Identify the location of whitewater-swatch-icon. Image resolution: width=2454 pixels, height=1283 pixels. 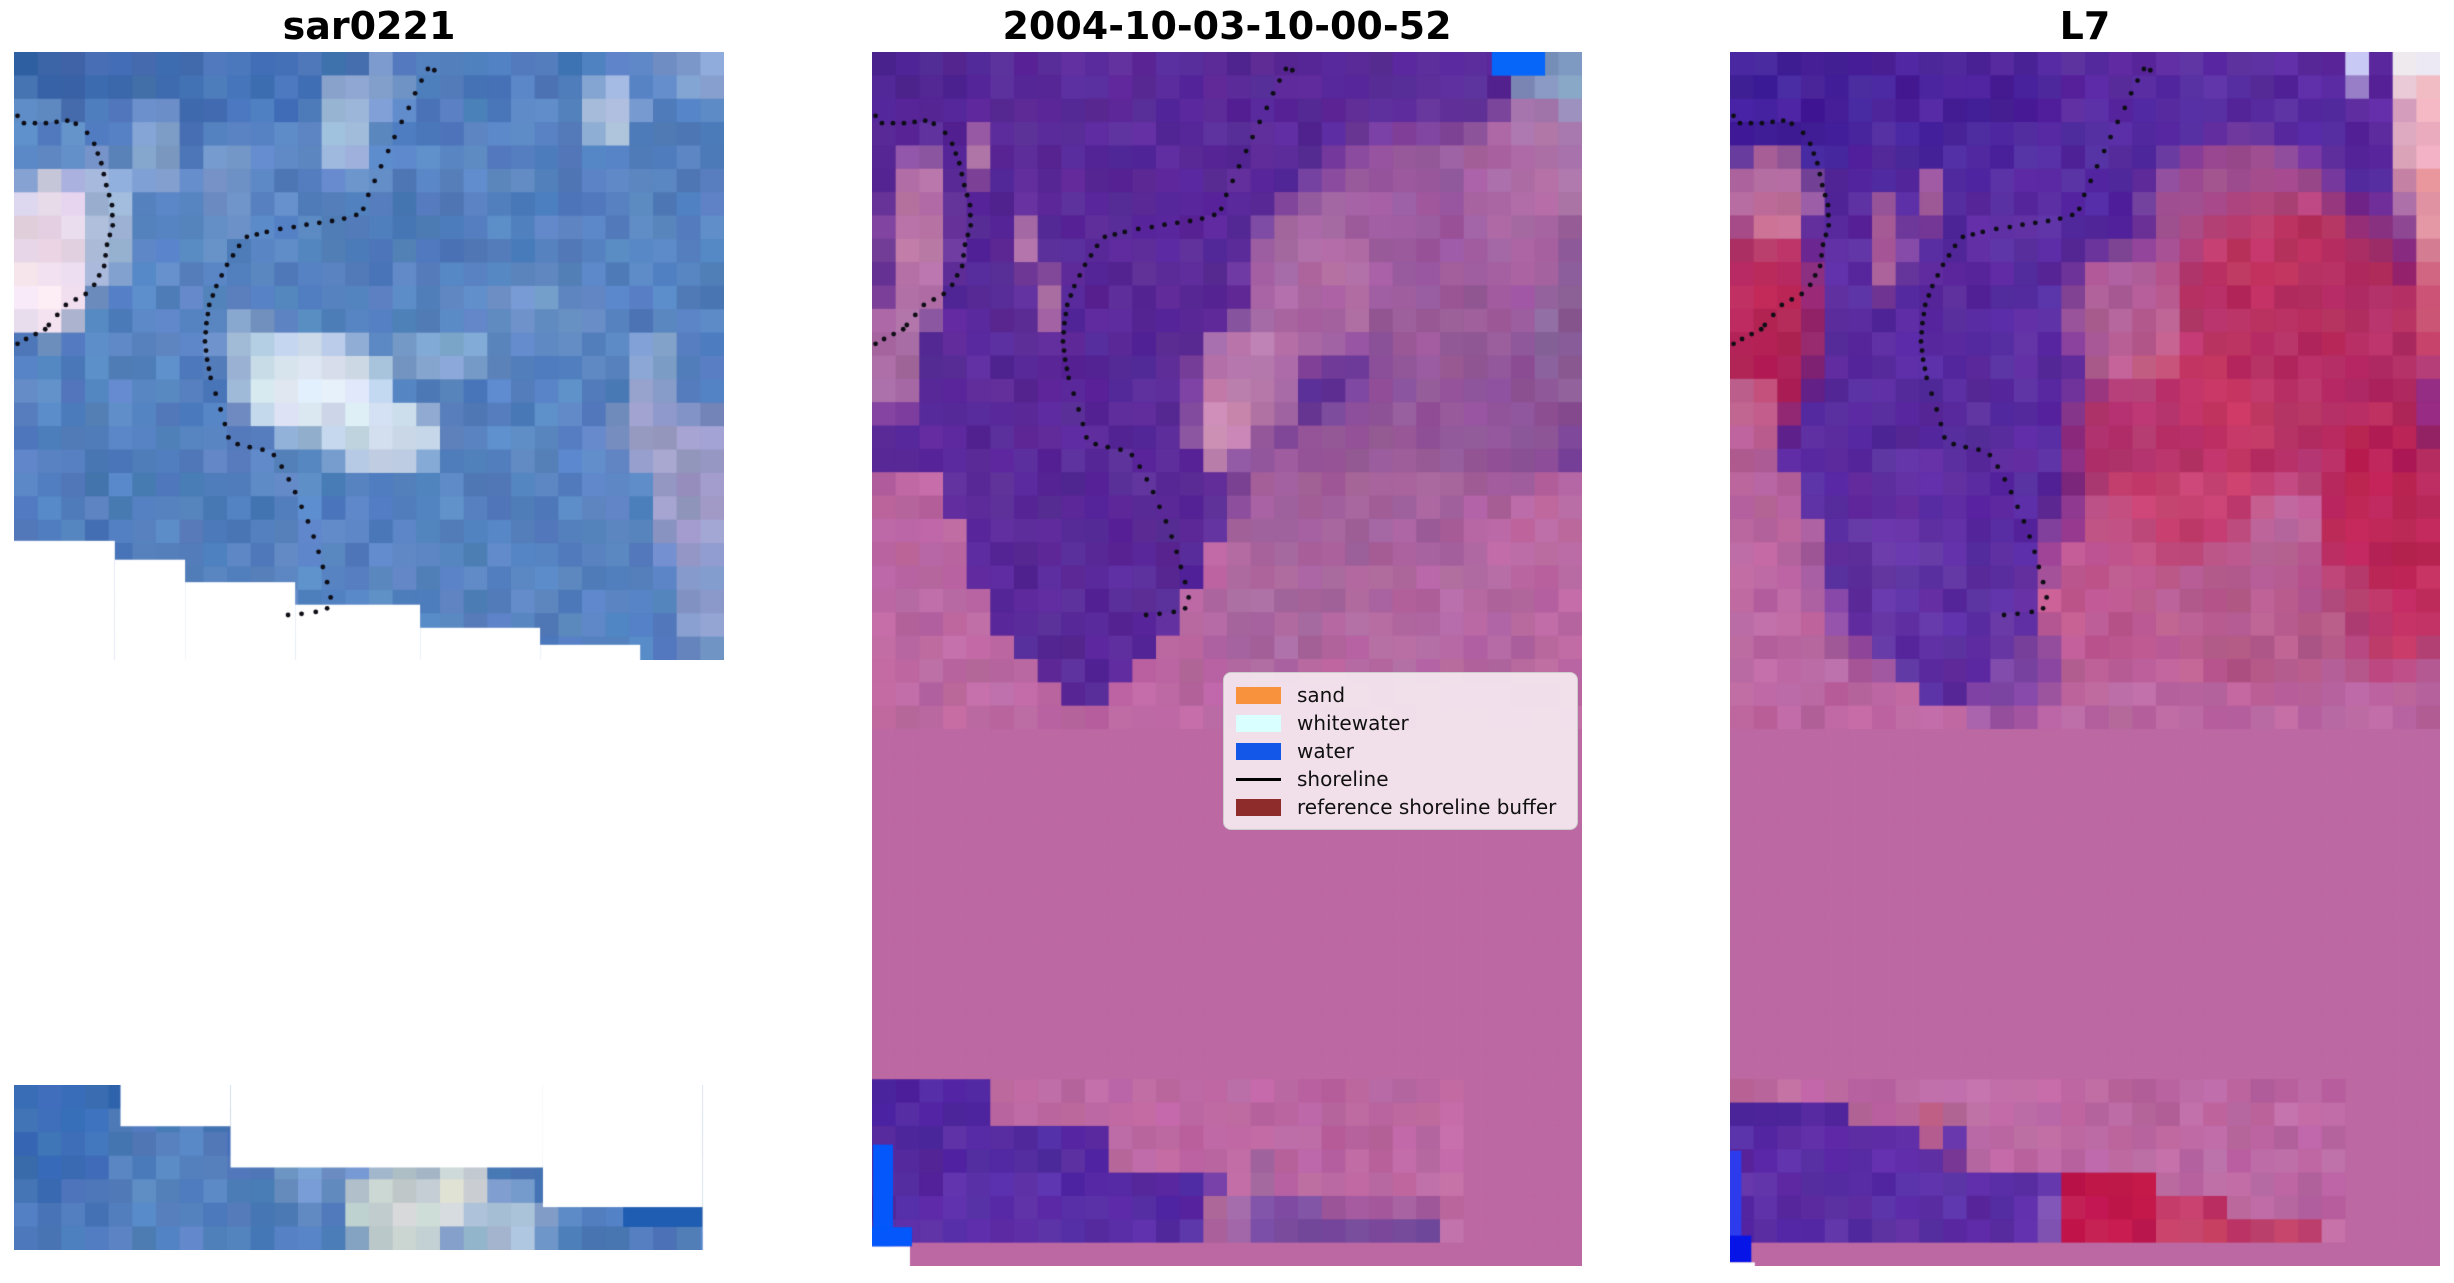
(1258, 723).